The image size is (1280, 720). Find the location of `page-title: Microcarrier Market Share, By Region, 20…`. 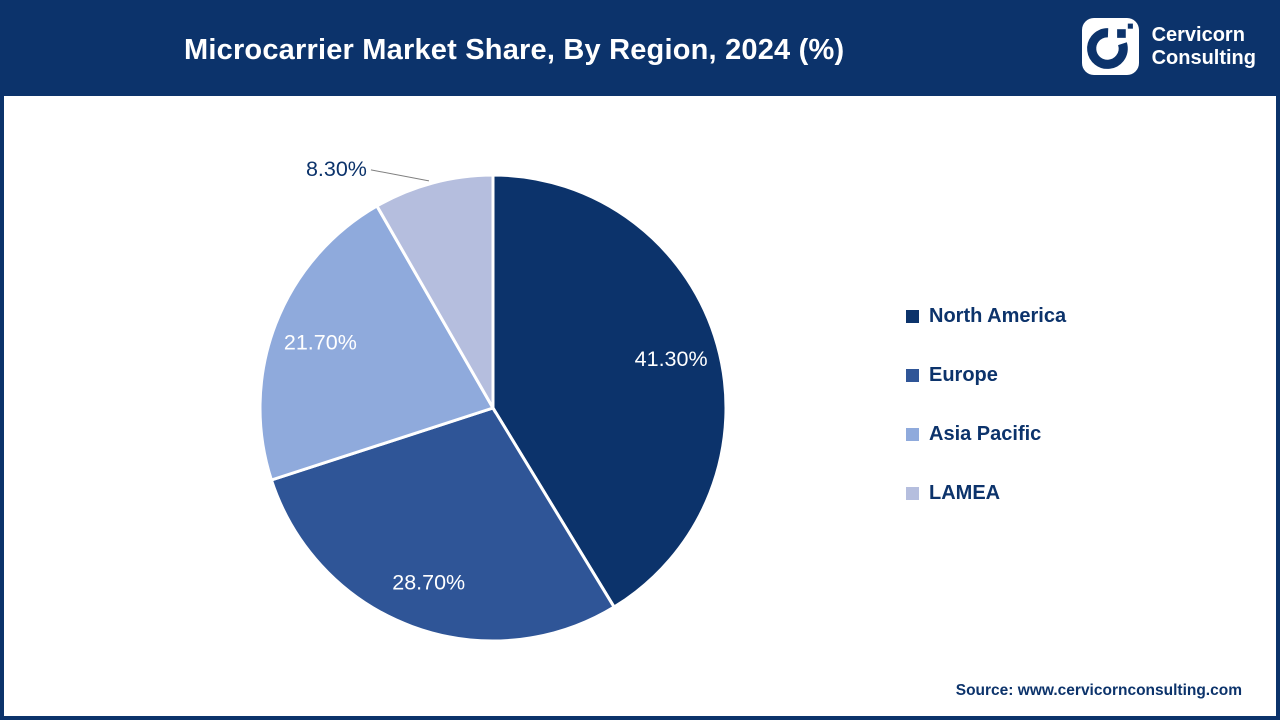

page-title: Microcarrier Market Share, By Region, 20… is located at coordinates (514, 49).